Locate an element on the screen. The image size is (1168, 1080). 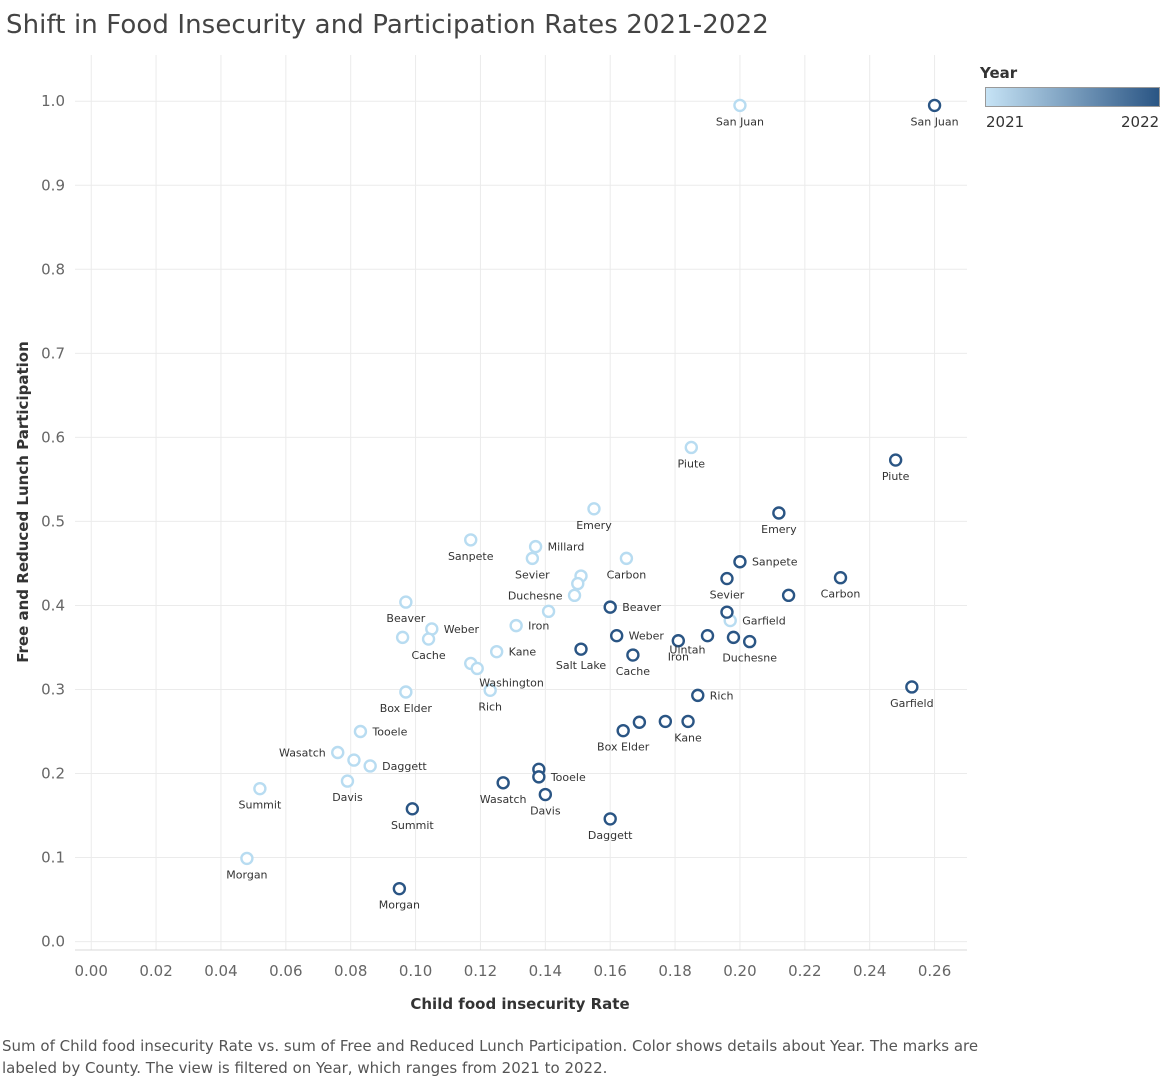
x-tick-label: 0.20 is located at coordinates (739, 971).